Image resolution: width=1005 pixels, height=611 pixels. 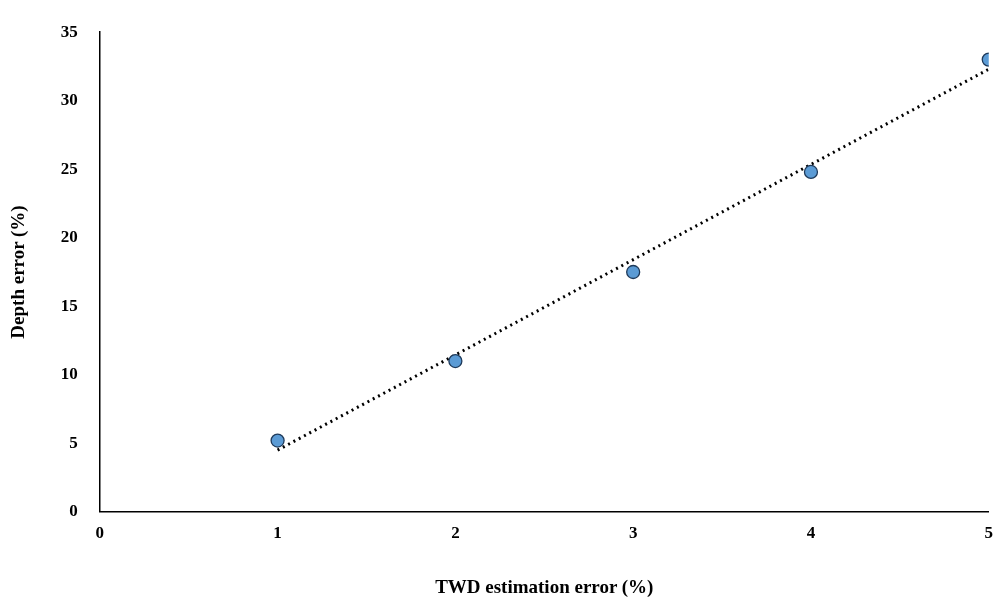 I want to click on y-tick-label: 10, so click(x=69, y=374).